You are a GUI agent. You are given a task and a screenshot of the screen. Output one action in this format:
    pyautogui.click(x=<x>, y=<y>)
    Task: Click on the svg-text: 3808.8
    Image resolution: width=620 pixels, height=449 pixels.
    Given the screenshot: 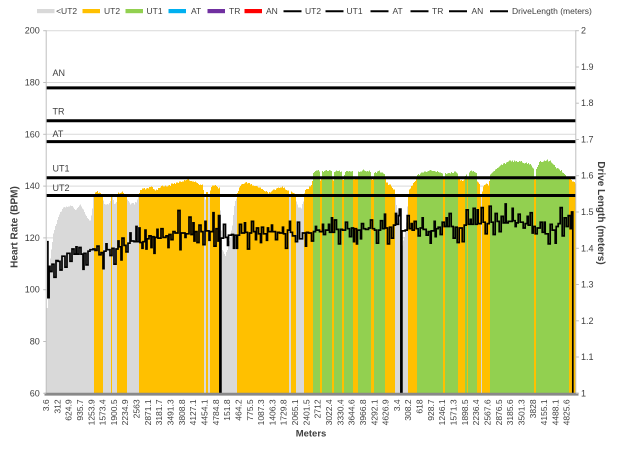 What is the action you would take?
    pyautogui.click(x=182, y=412)
    